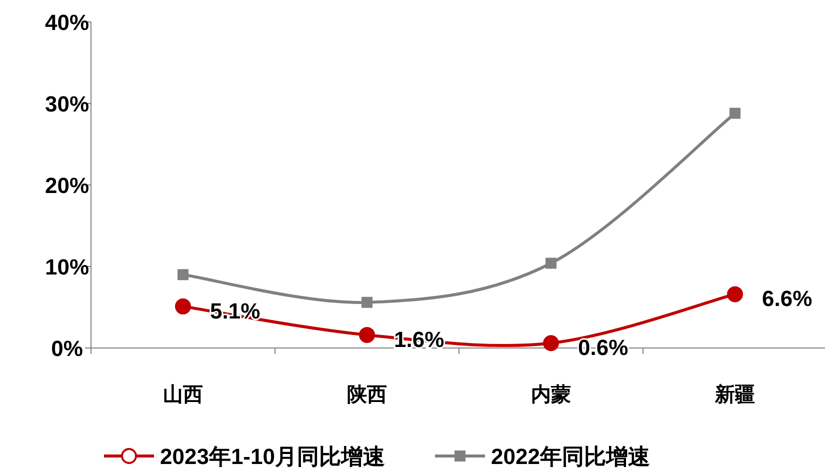 The height and width of the screenshot is (469, 825). I want to click on legend-label: 2022年同比增速, so click(570, 456).